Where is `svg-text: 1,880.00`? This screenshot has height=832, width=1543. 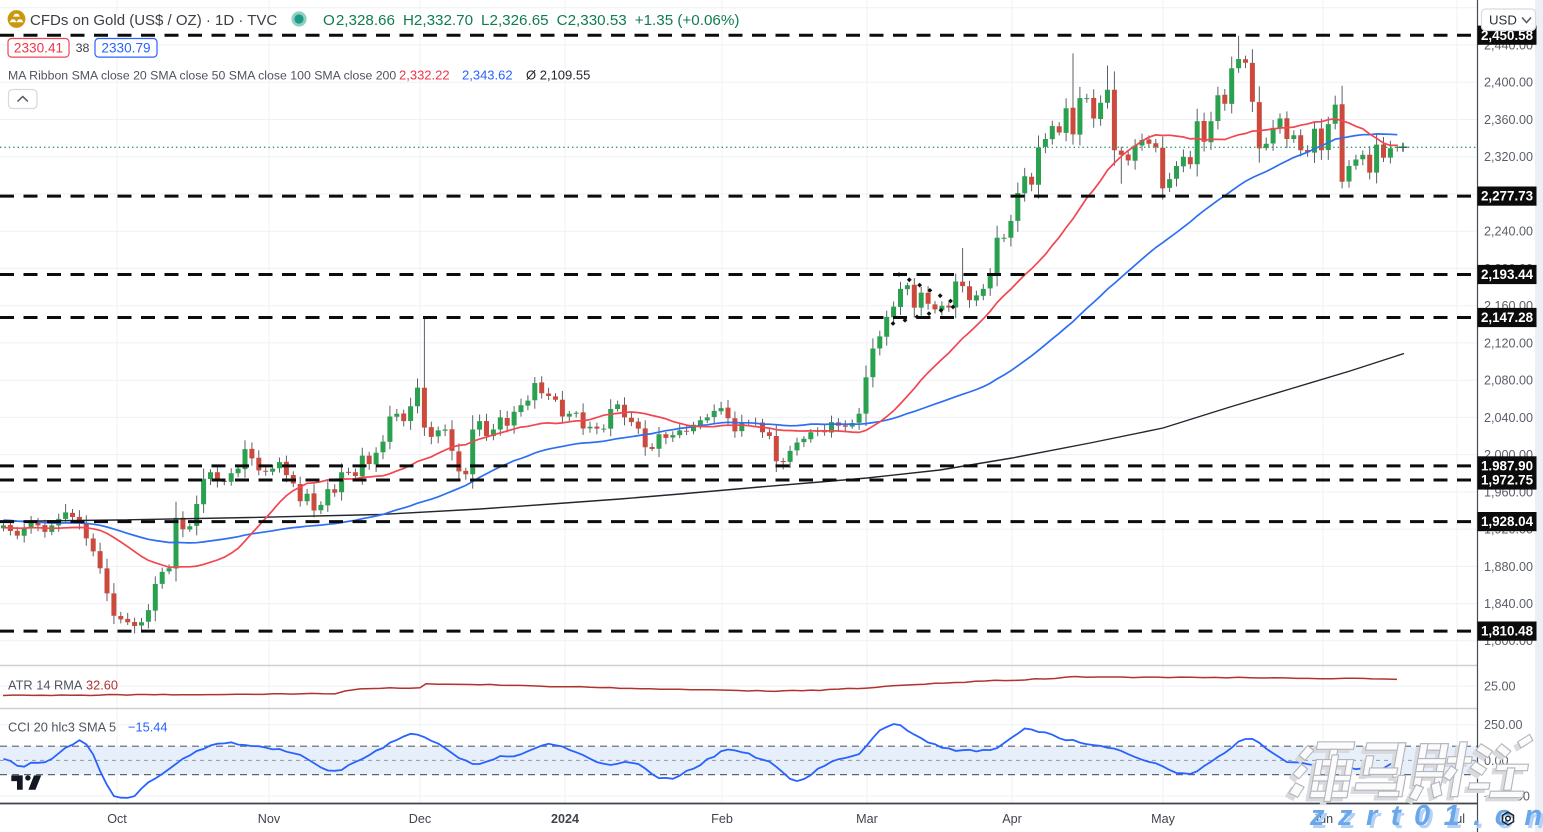 svg-text: 1,880.00 is located at coordinates (1508, 567).